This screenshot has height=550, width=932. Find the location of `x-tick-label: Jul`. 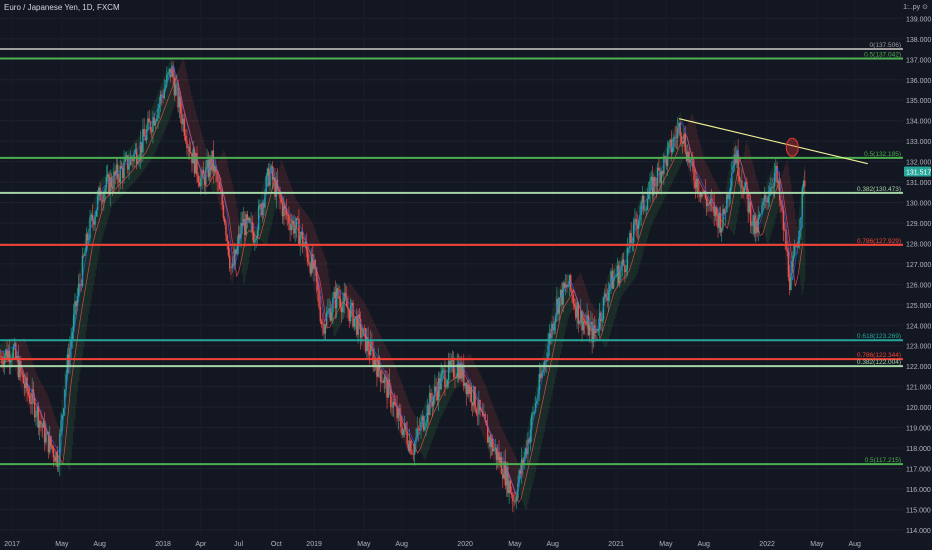

x-tick-label: Jul is located at coordinates (238, 544).